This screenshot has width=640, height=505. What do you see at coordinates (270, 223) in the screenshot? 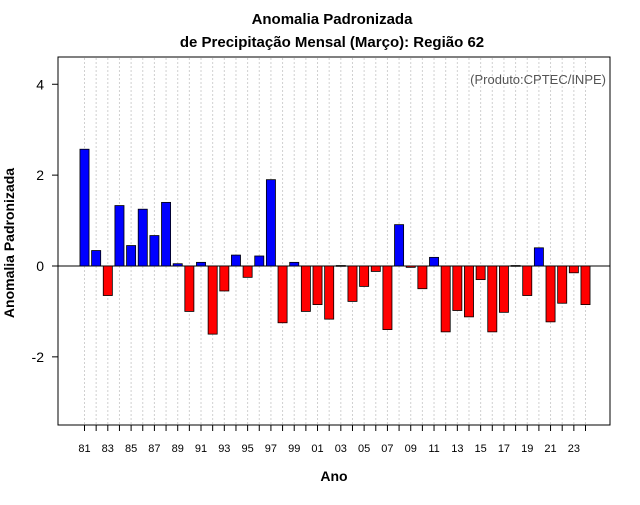
I see `bar-1997` at bounding box center [270, 223].